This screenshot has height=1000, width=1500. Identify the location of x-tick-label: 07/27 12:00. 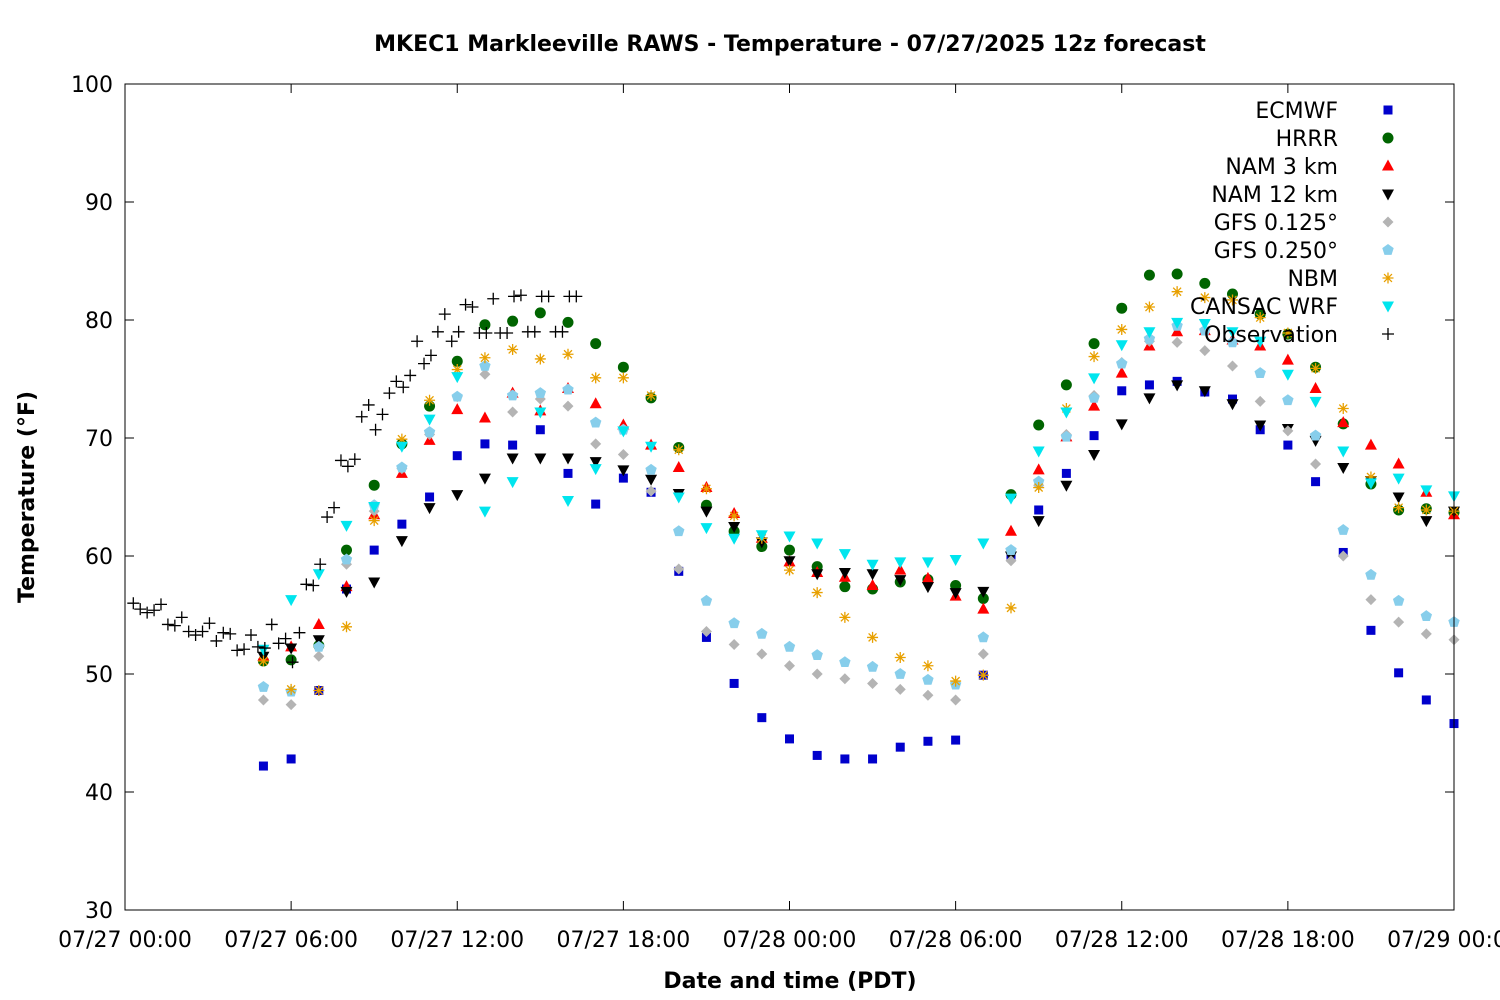
(457, 940).